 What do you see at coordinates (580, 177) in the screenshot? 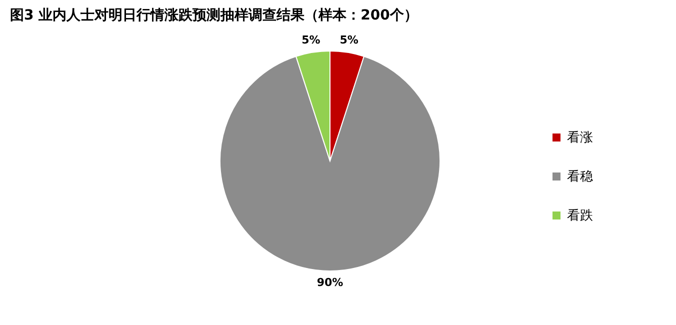
I see `legend-label: 看稳` at bounding box center [580, 177].